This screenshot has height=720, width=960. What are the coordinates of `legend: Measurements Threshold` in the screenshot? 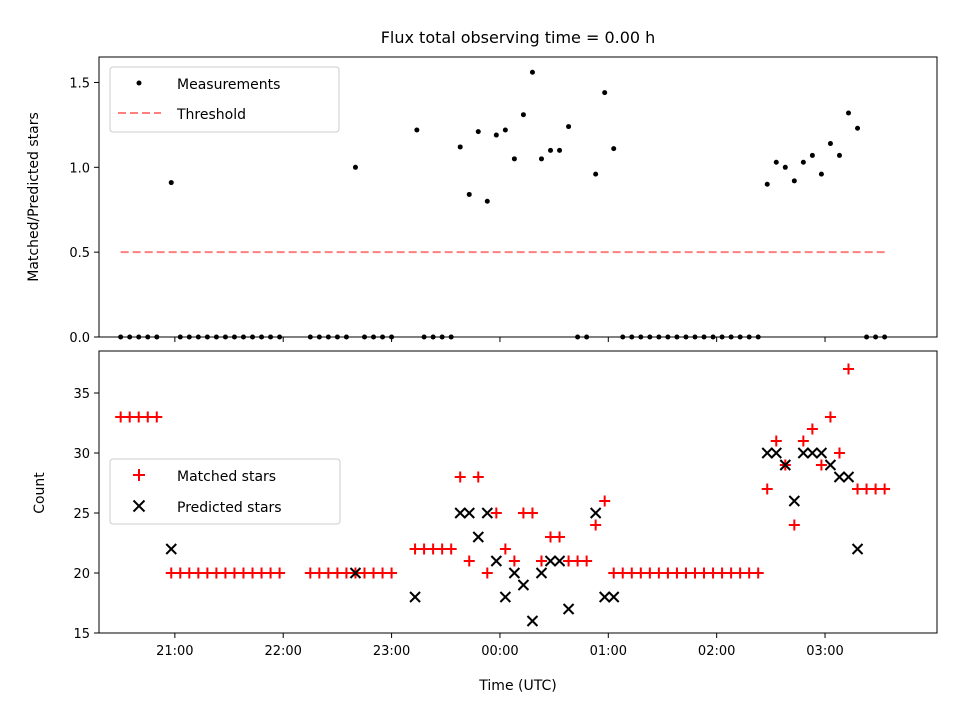 It's located at (224, 99).